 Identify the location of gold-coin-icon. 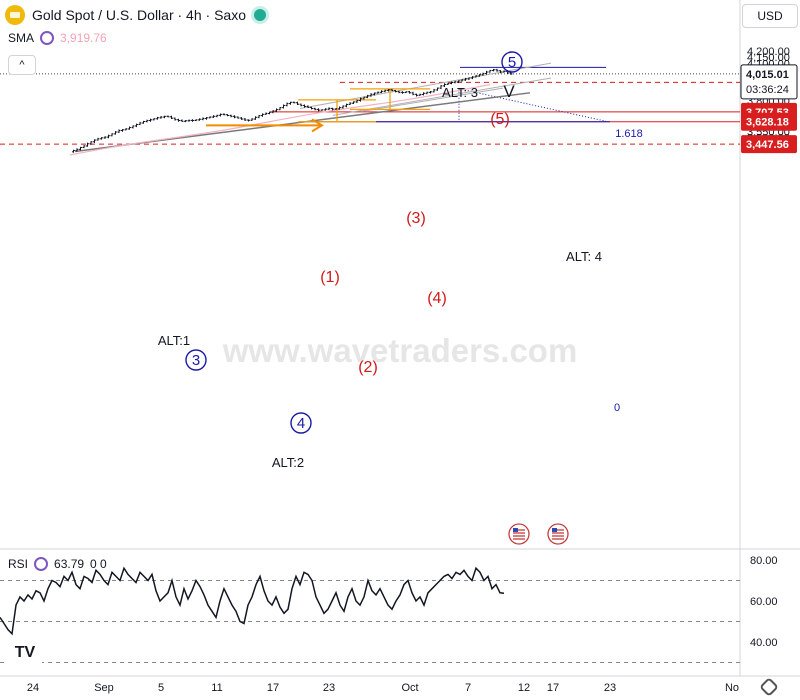
(15, 15).